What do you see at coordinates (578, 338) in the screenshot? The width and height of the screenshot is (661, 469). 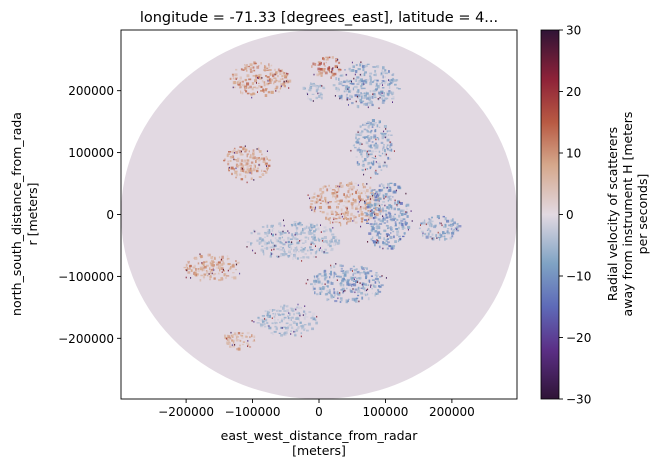 I see `colorbar-tick-label: −20` at bounding box center [578, 338].